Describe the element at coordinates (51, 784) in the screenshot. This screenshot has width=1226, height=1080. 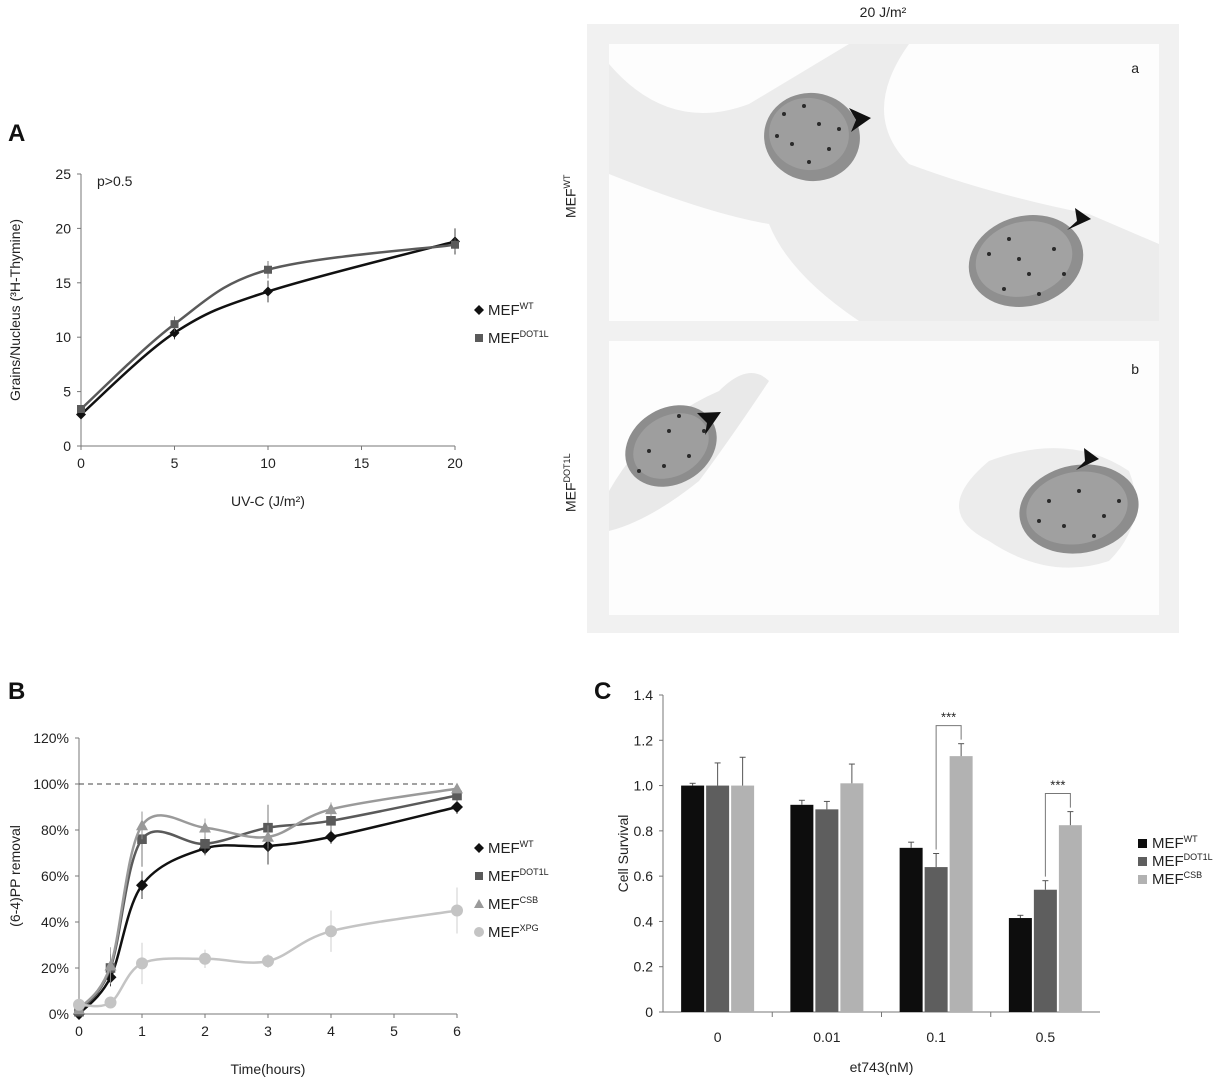
I see `y-tick-label: 100%` at that location.